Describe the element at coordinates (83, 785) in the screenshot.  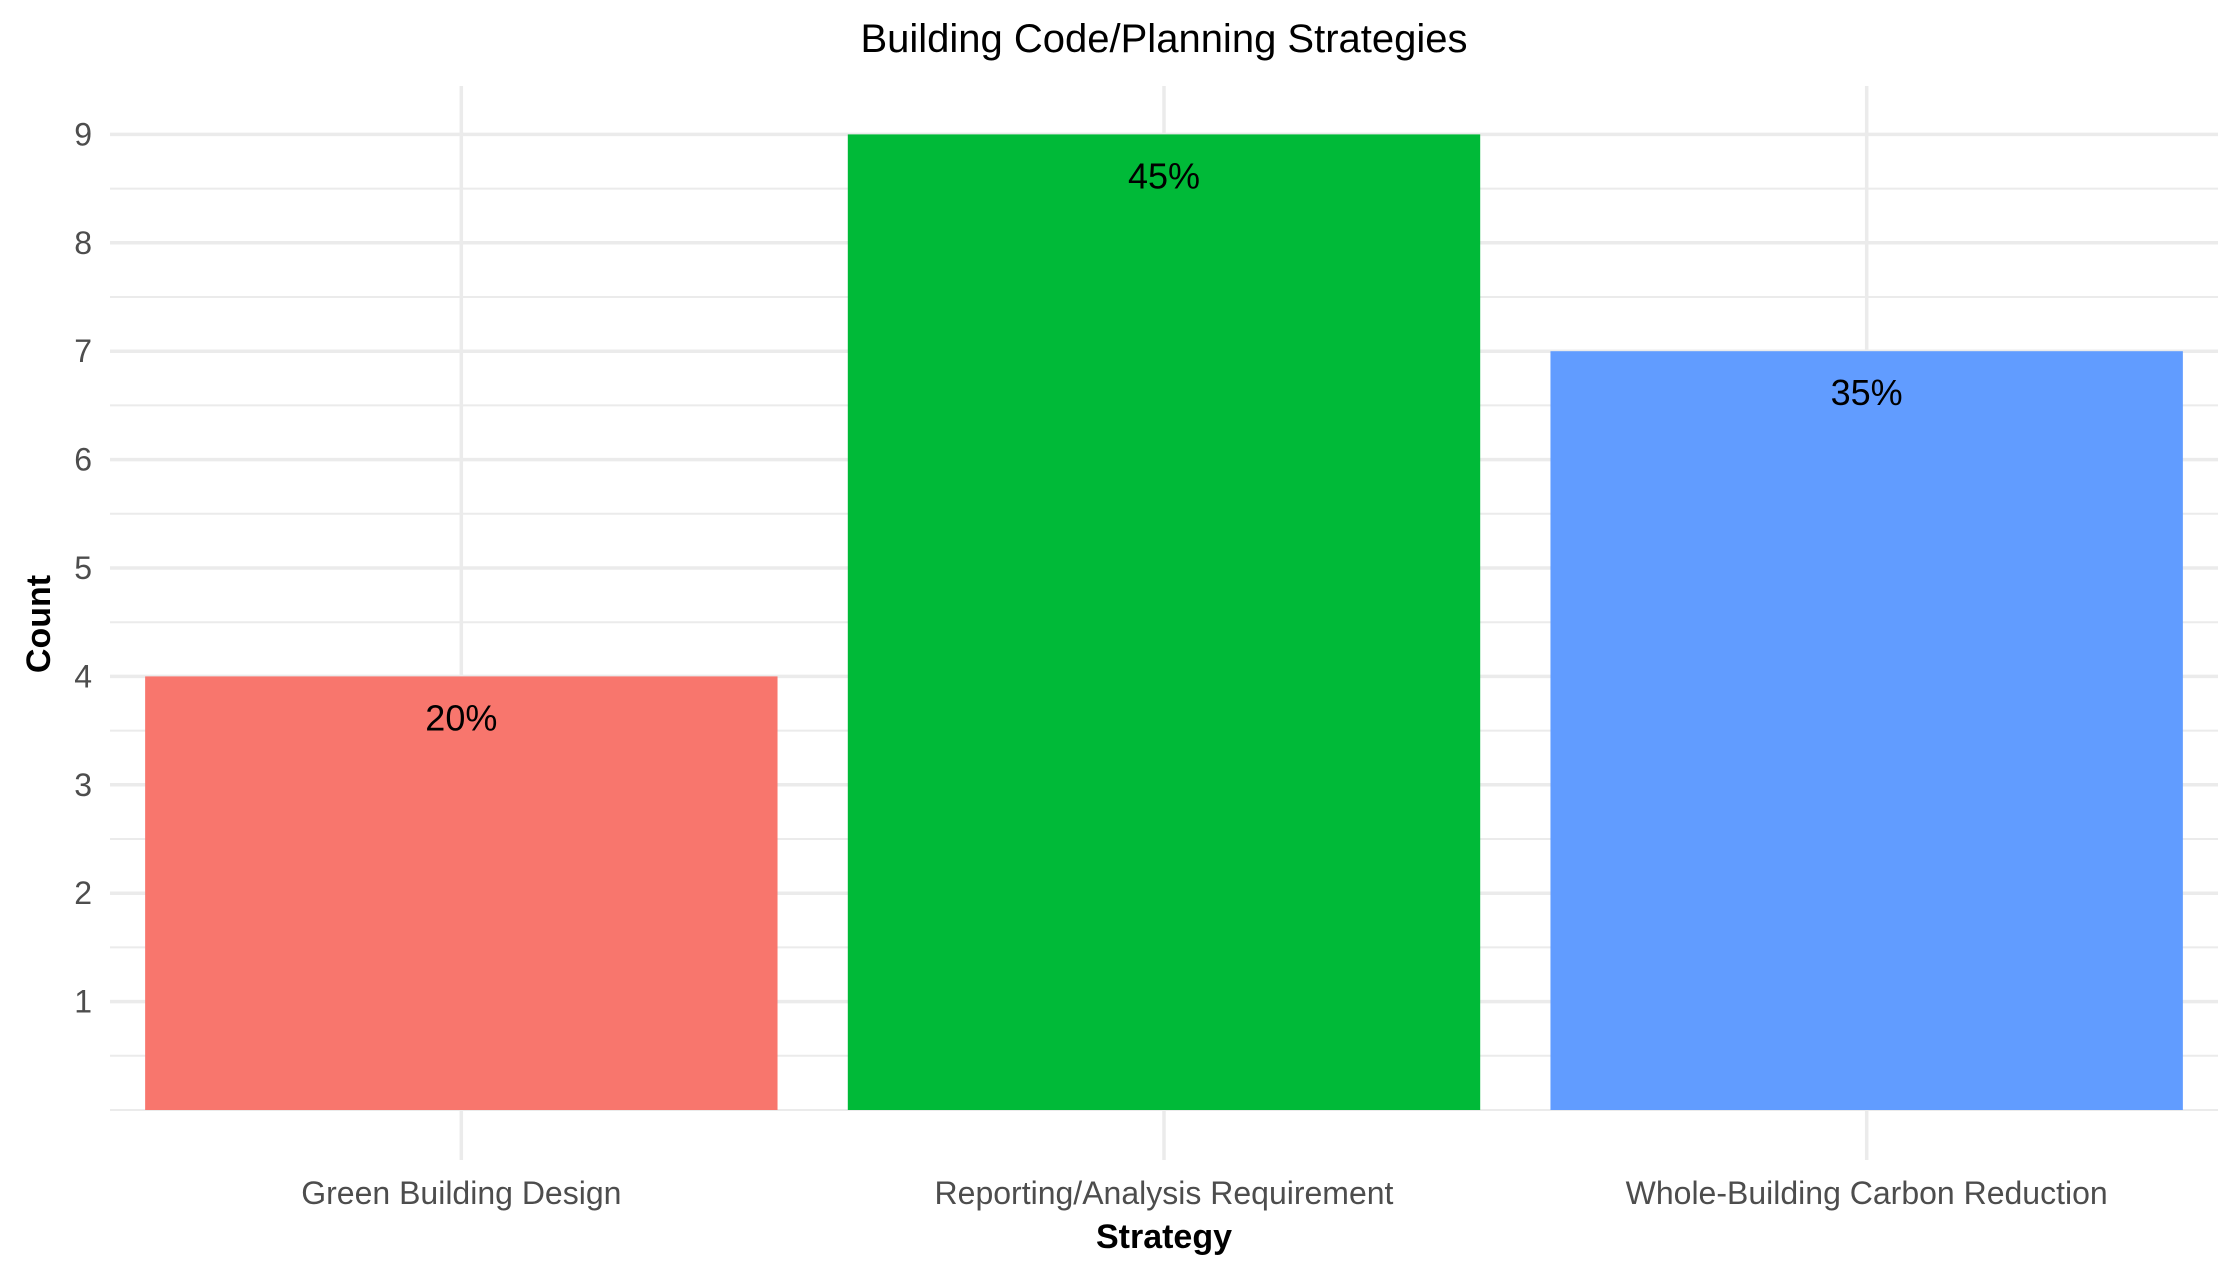
I see `y-tick-label: 3` at that location.